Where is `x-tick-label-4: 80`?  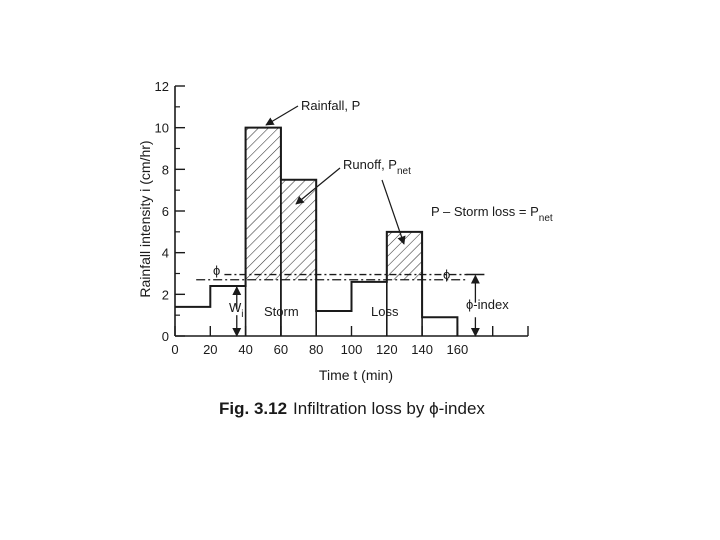 x-tick-label-4: 80 is located at coordinates (316, 349).